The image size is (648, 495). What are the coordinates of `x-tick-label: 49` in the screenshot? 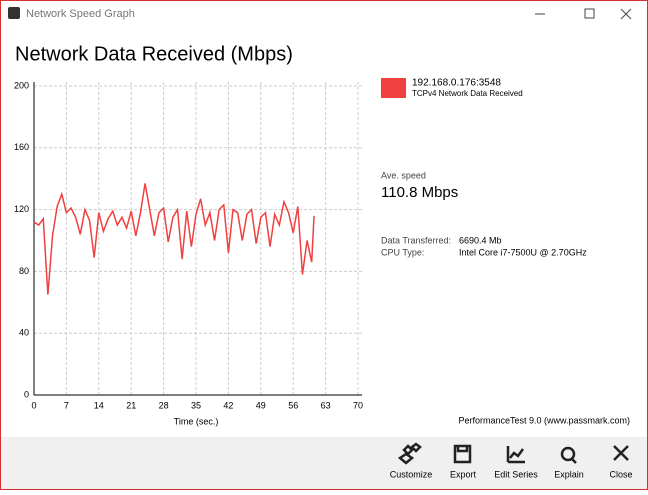 It's located at (261, 405).